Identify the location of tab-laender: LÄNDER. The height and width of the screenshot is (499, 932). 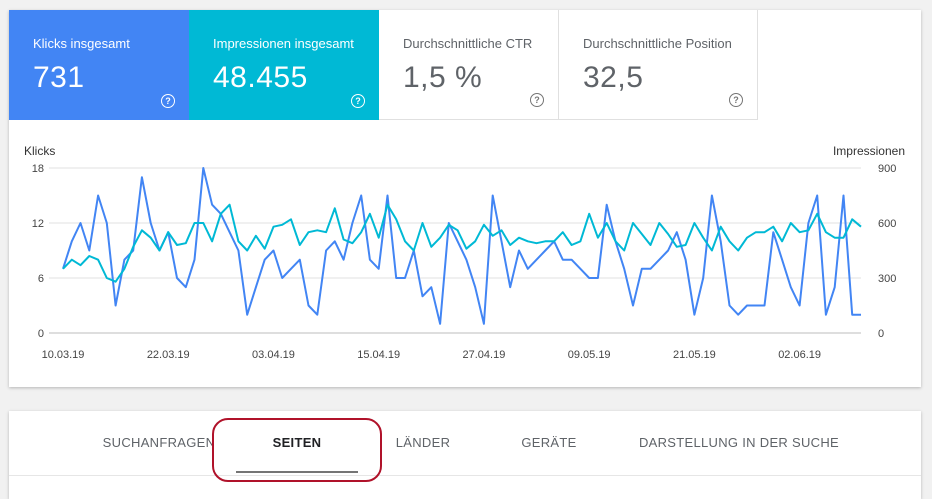
(423, 442).